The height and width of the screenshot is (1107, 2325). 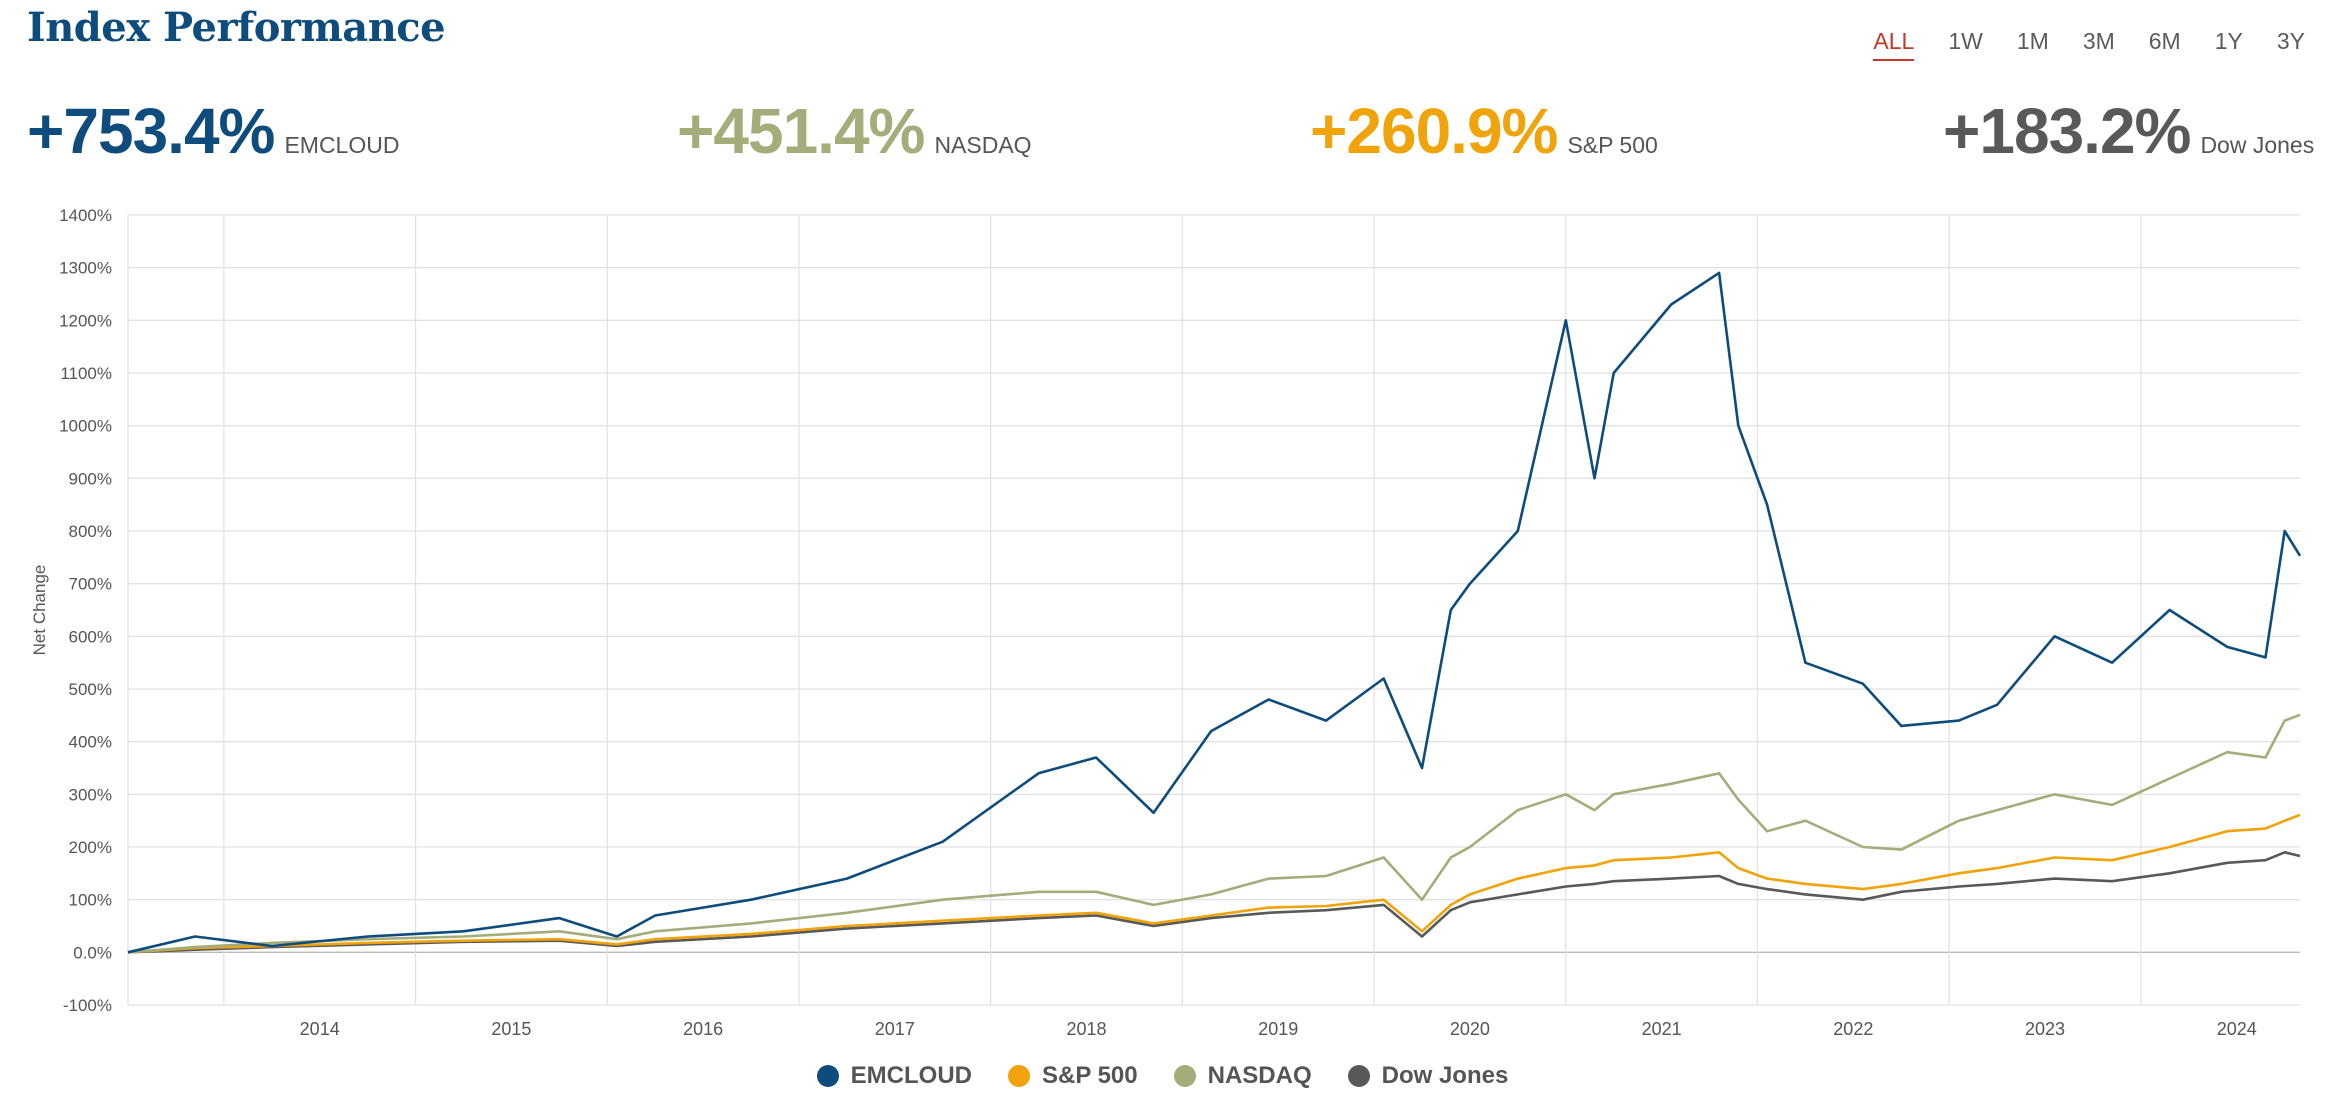 I want to click on legend-item-nasdaq: NASDAQ, so click(x=1242, y=1076).